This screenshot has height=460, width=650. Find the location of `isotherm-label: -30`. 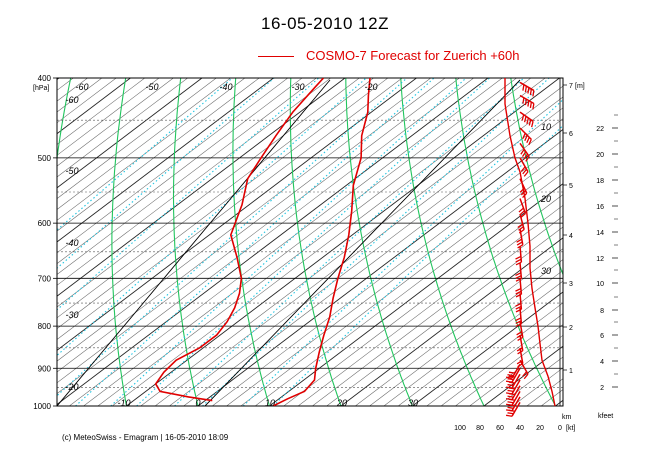

isotherm-label: -30 is located at coordinates (297, 87).